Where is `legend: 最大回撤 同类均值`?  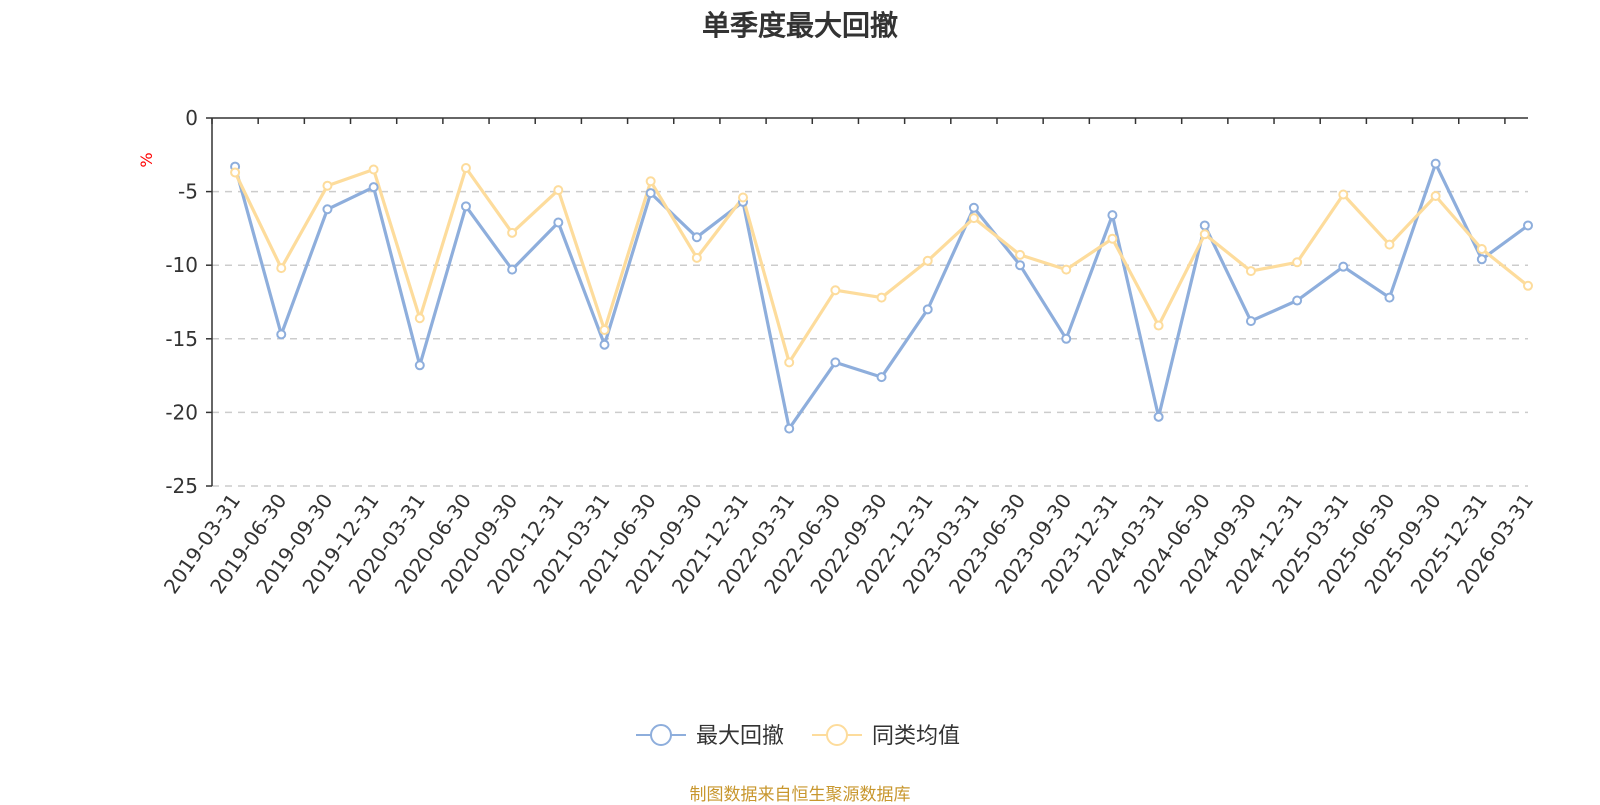 legend: 最大回撤 同类均值 is located at coordinates (798, 736).